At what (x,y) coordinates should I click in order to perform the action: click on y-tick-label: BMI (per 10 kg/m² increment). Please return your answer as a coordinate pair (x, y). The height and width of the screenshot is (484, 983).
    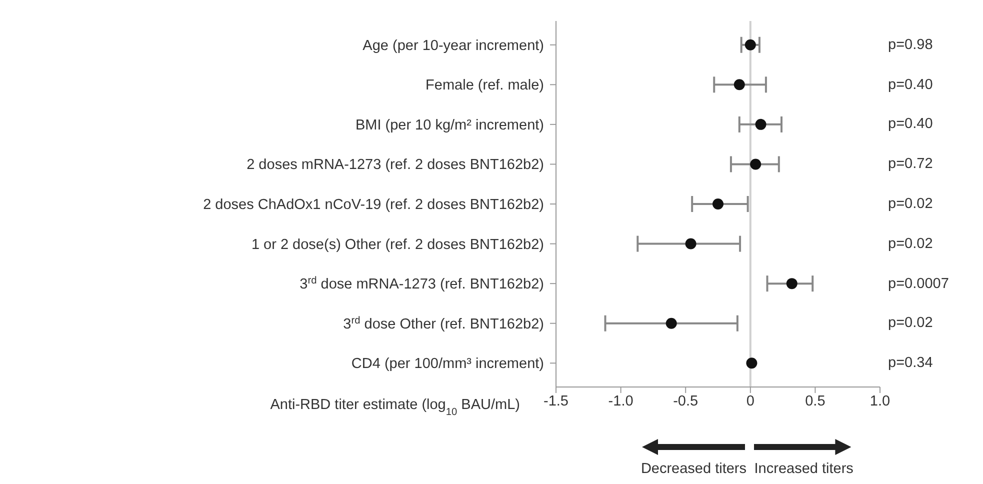
    Looking at the image, I should click on (449, 125).